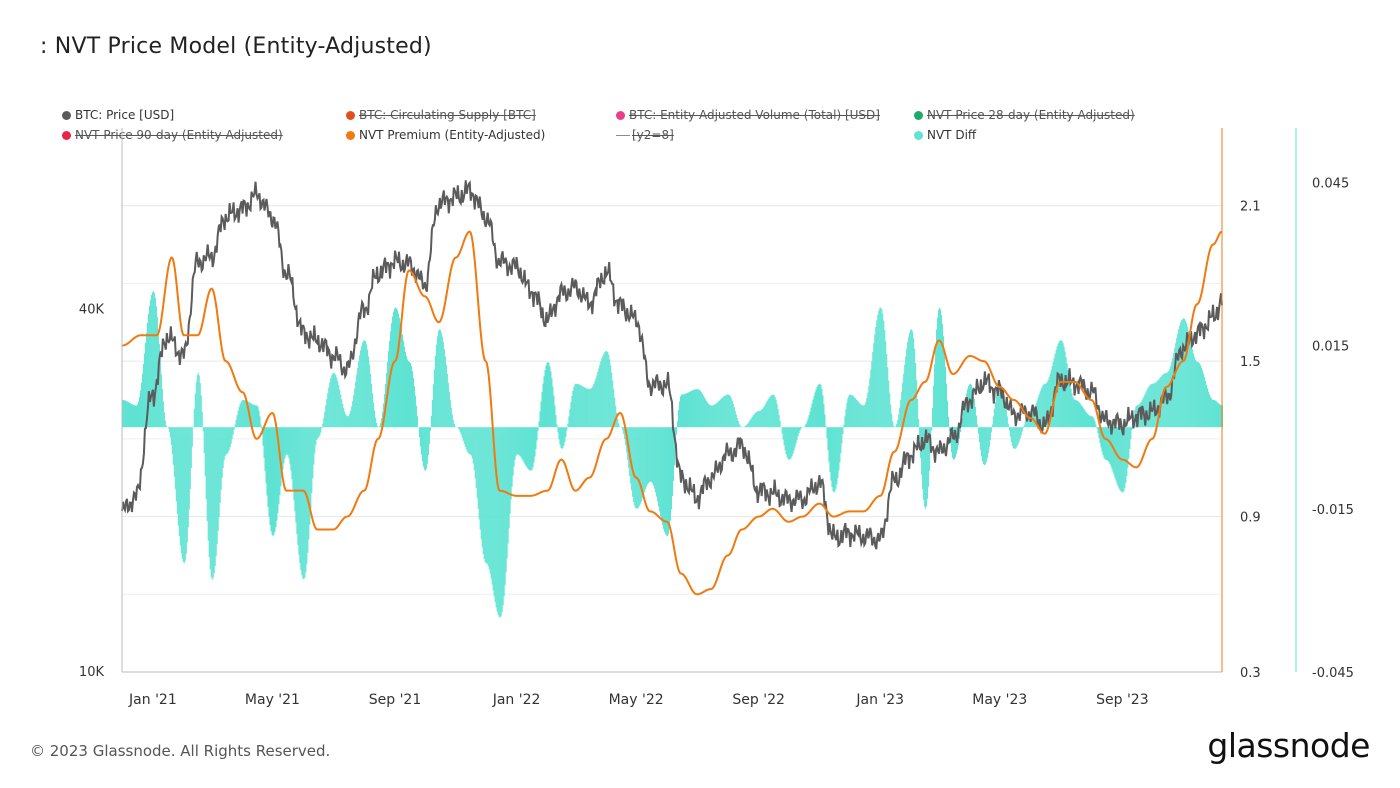  I want to click on legend-item-4: NVT Price 90-day (Entity-Adjusted), so click(172, 135).